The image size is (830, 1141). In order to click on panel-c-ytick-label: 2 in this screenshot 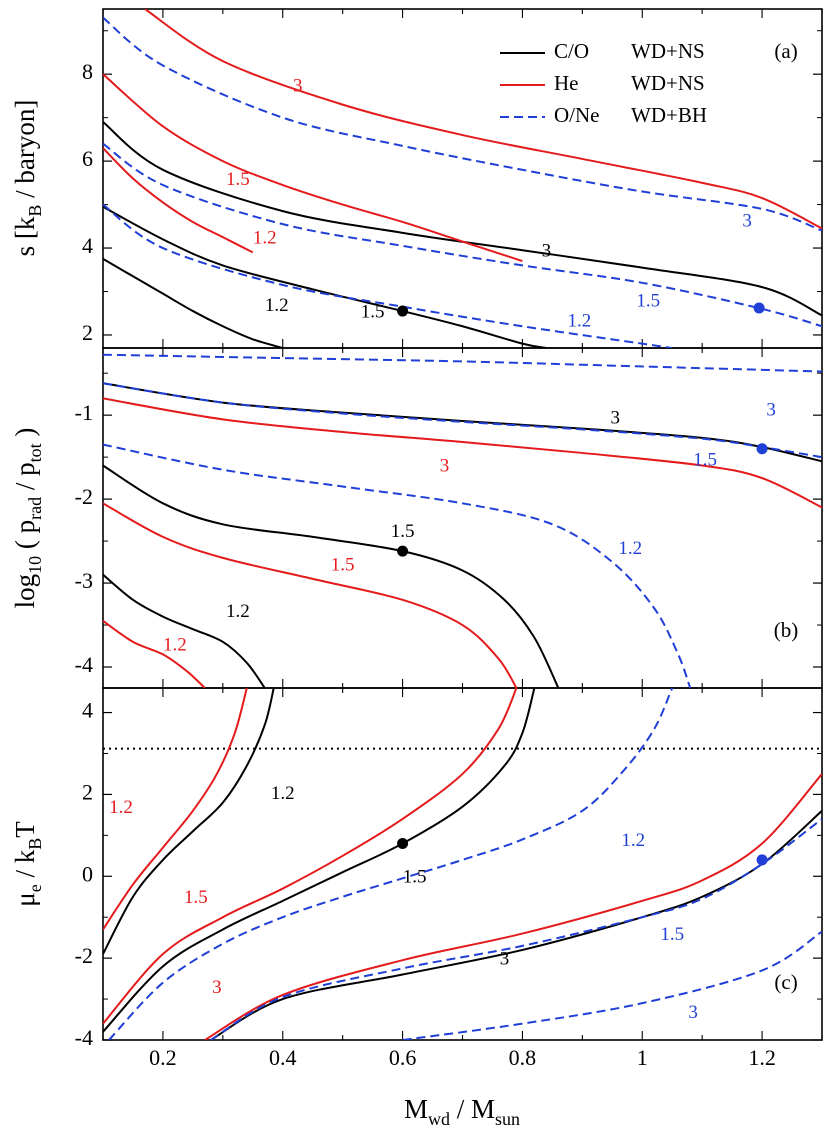, I will do `click(87, 791)`.